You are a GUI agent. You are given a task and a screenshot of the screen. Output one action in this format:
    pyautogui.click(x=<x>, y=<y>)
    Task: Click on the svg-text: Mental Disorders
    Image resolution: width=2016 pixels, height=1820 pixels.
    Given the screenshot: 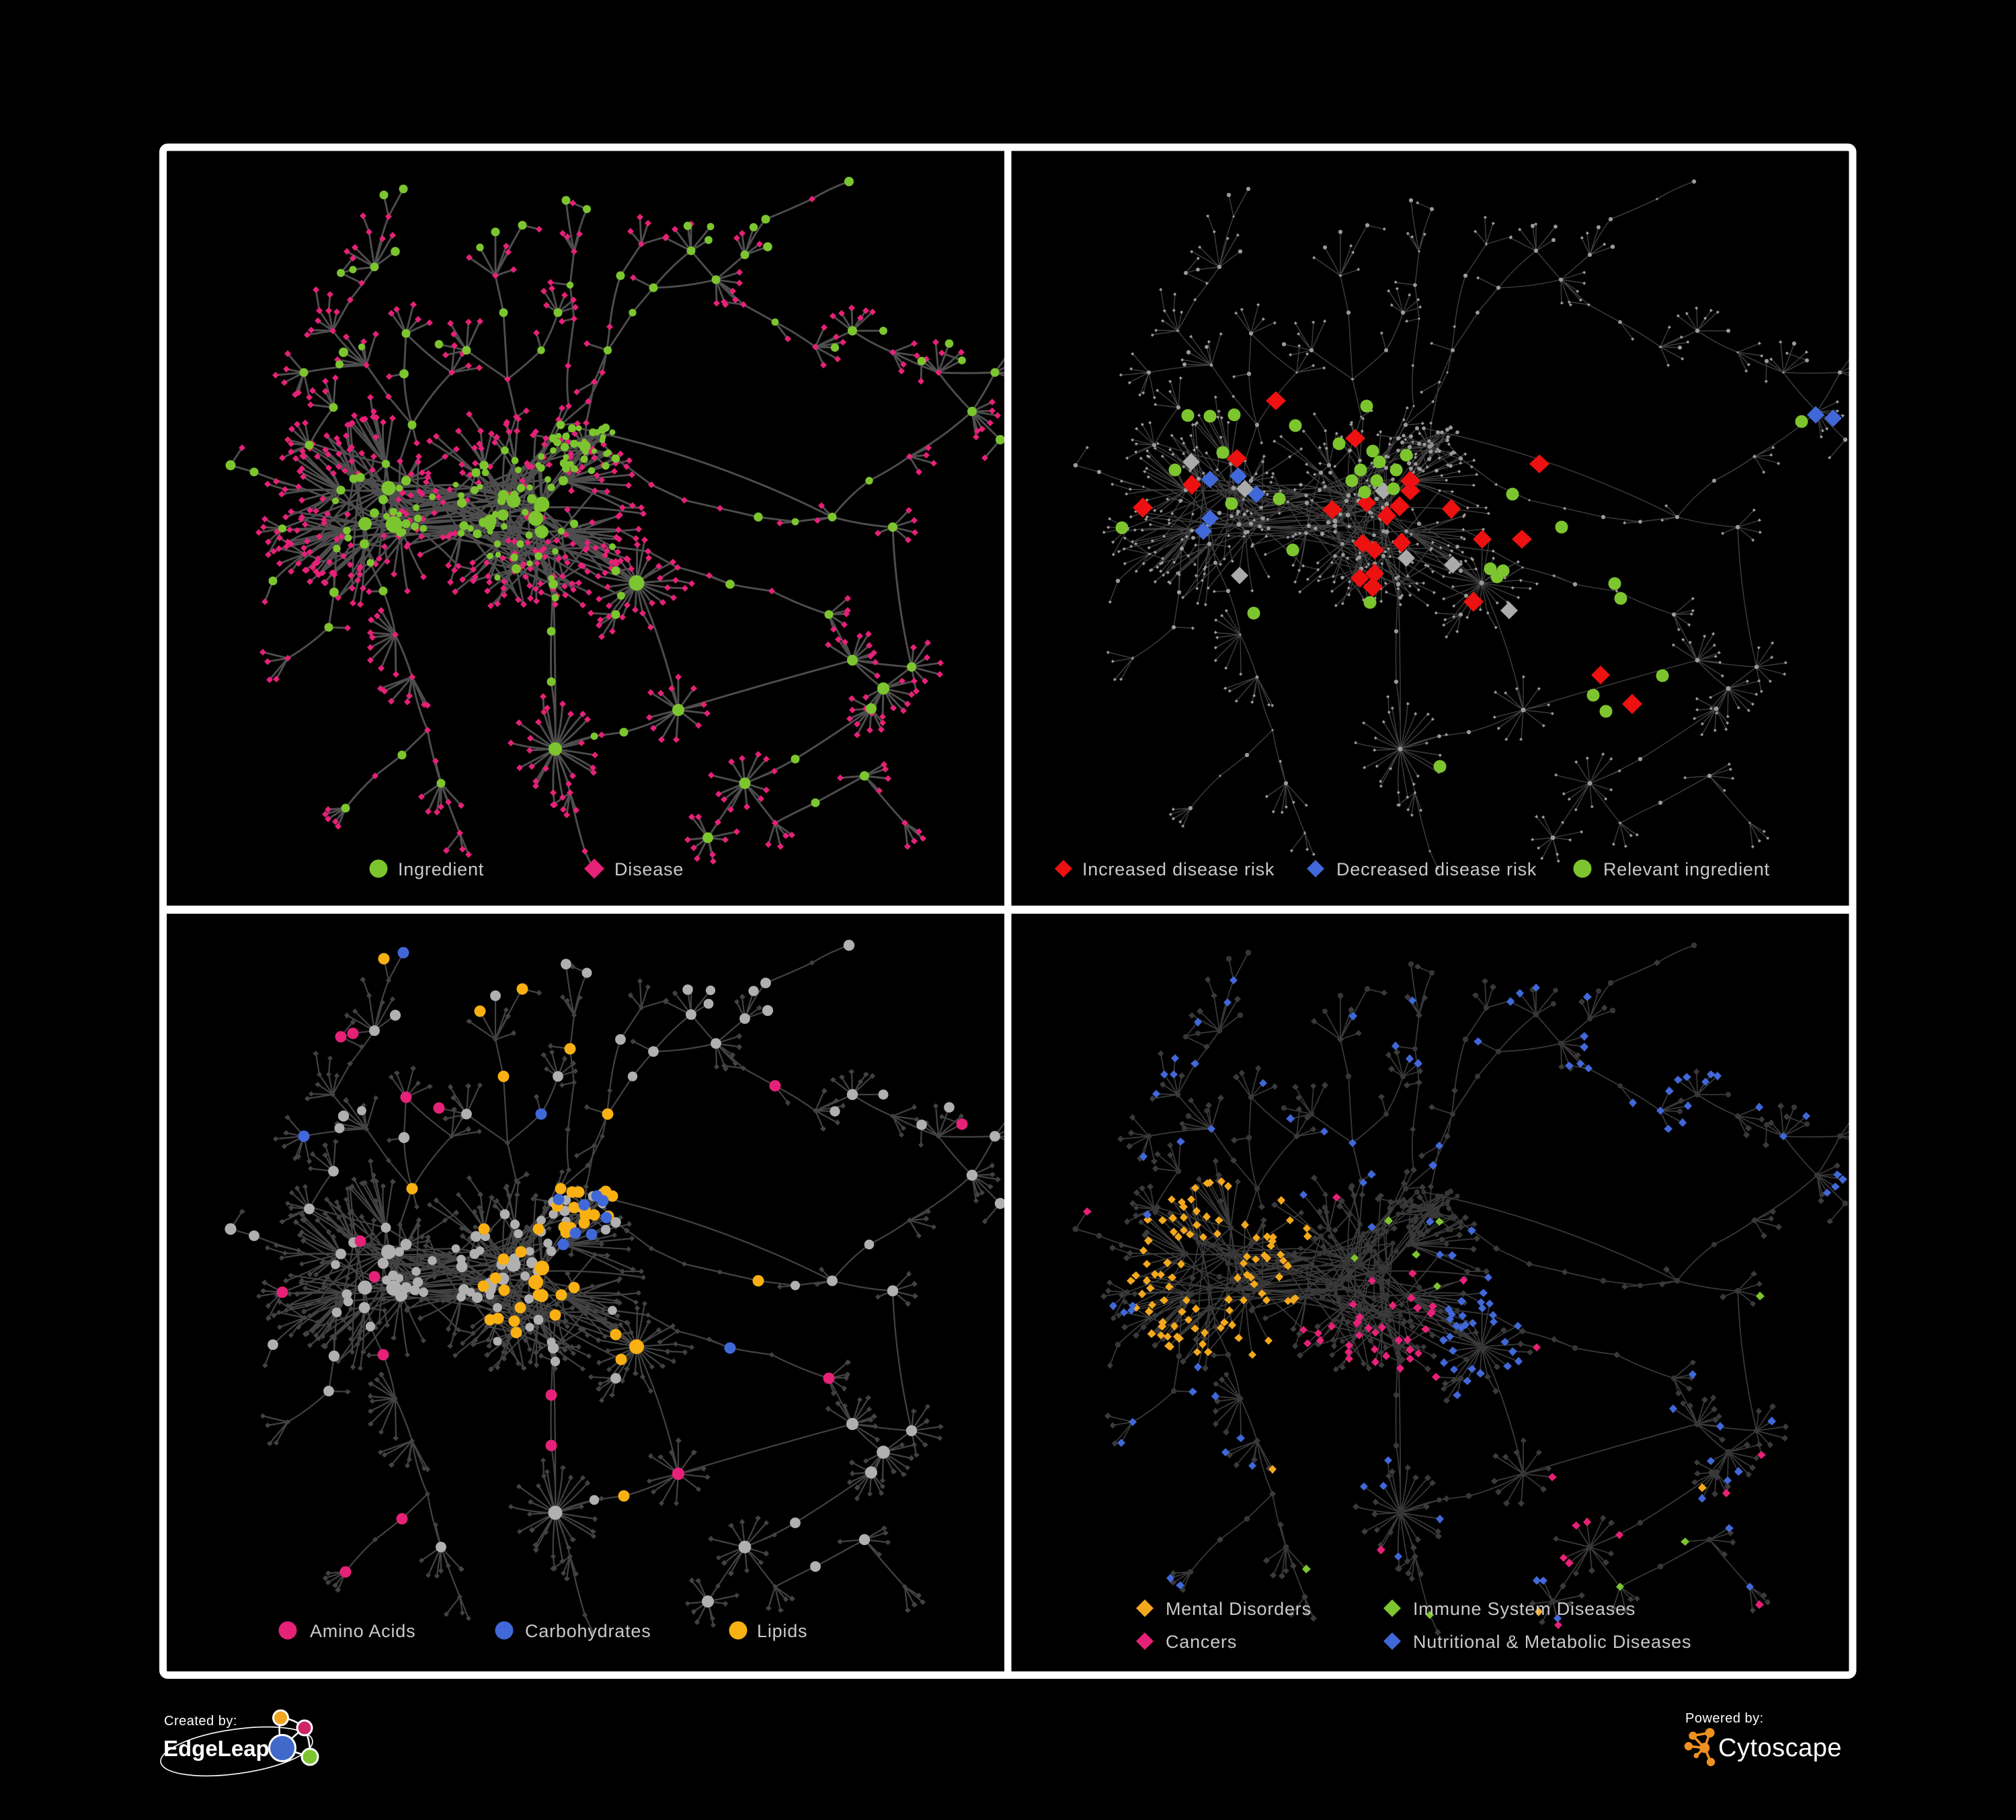 What is the action you would take?
    pyautogui.click(x=1239, y=1609)
    